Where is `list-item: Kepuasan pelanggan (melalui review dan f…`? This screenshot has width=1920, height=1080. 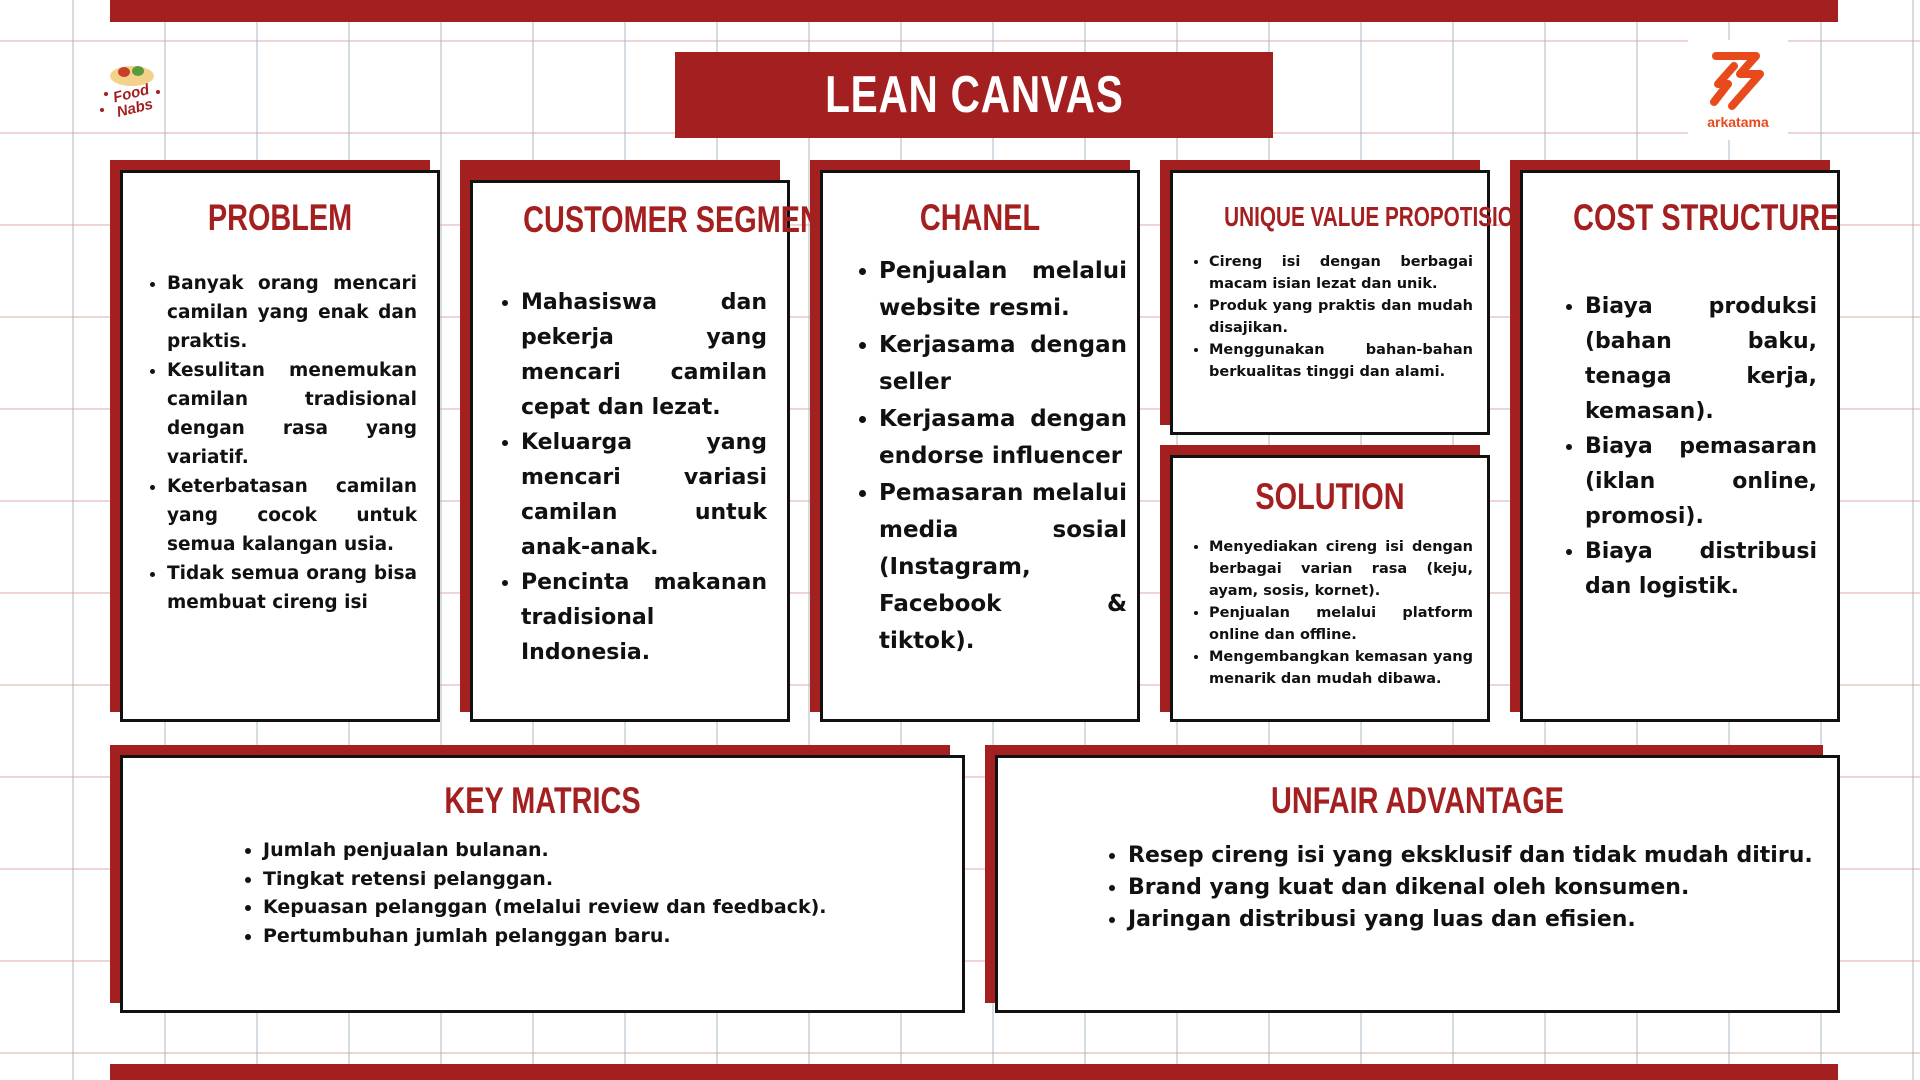 list-item: Kepuasan pelanggan (melalui review dan f… is located at coordinates (602, 907).